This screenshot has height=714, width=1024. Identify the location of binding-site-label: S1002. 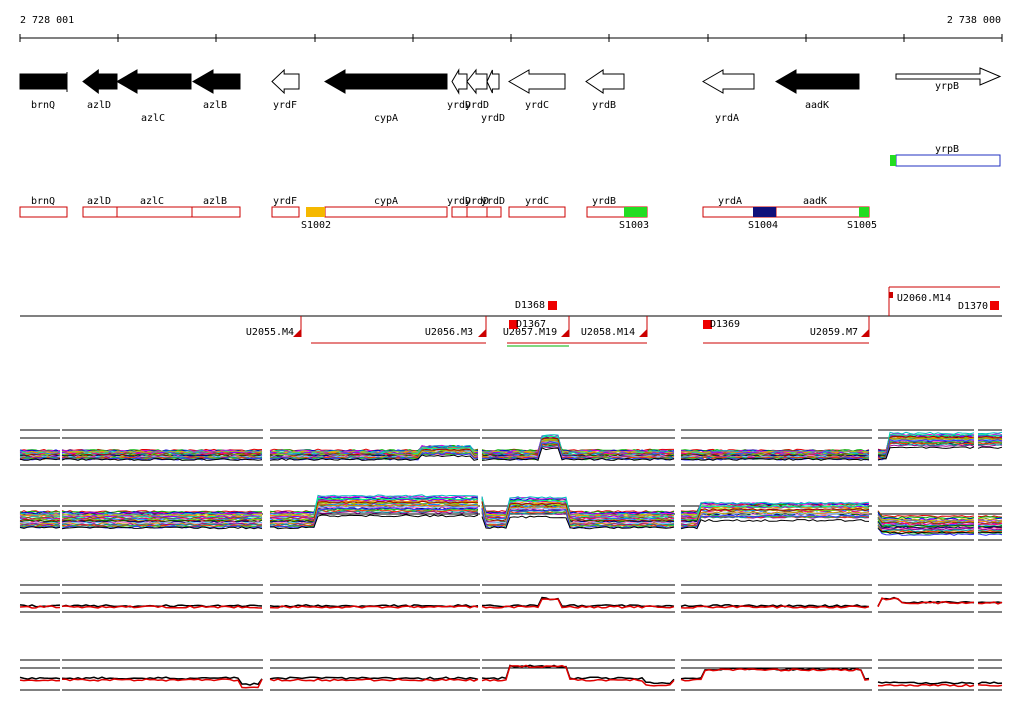
(316, 225).